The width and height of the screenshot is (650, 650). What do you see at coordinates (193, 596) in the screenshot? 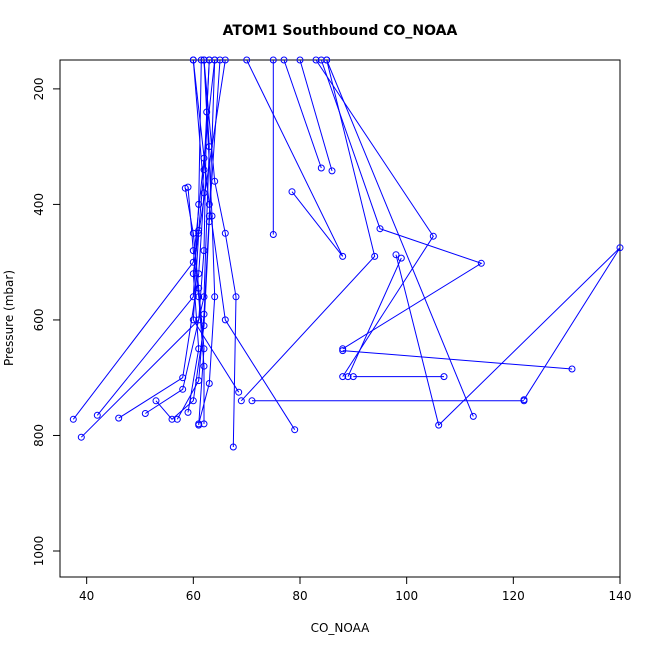
I see `x-tick-label: 60` at bounding box center [193, 596].